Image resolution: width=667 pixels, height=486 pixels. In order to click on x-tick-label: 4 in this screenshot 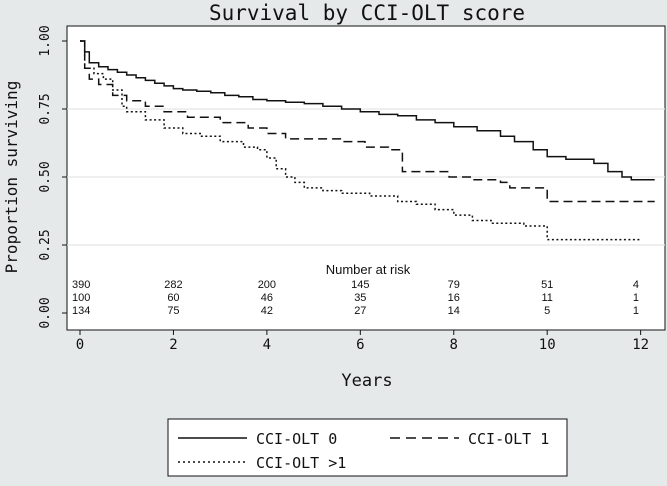, I will do `click(267, 345)`.